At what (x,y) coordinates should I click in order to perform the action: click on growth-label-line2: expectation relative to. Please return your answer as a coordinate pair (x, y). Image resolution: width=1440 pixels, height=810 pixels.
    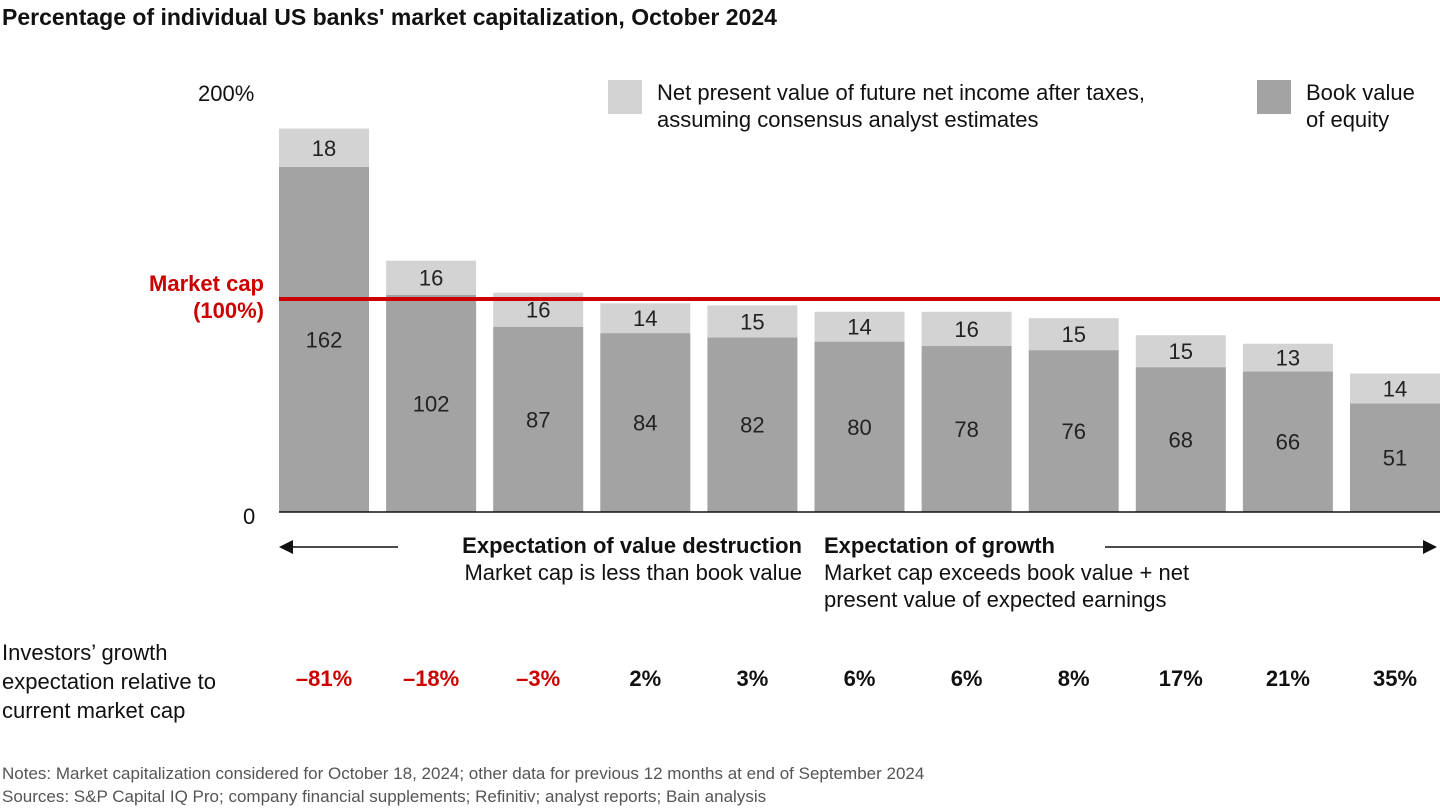
    Looking at the image, I should click on (109, 681).